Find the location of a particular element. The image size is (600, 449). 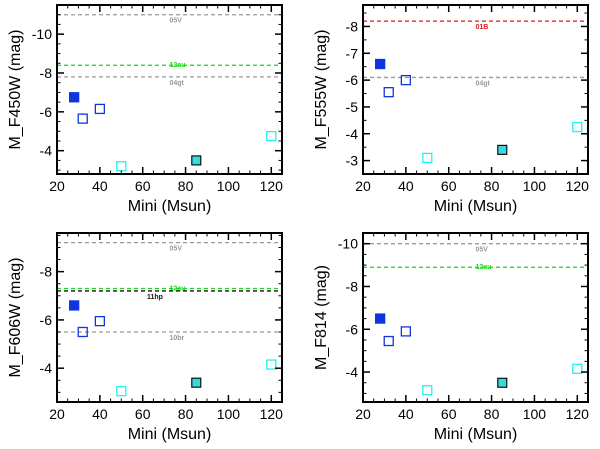

y-axis-title: M_F450W (mag) is located at coordinates (15, 89).